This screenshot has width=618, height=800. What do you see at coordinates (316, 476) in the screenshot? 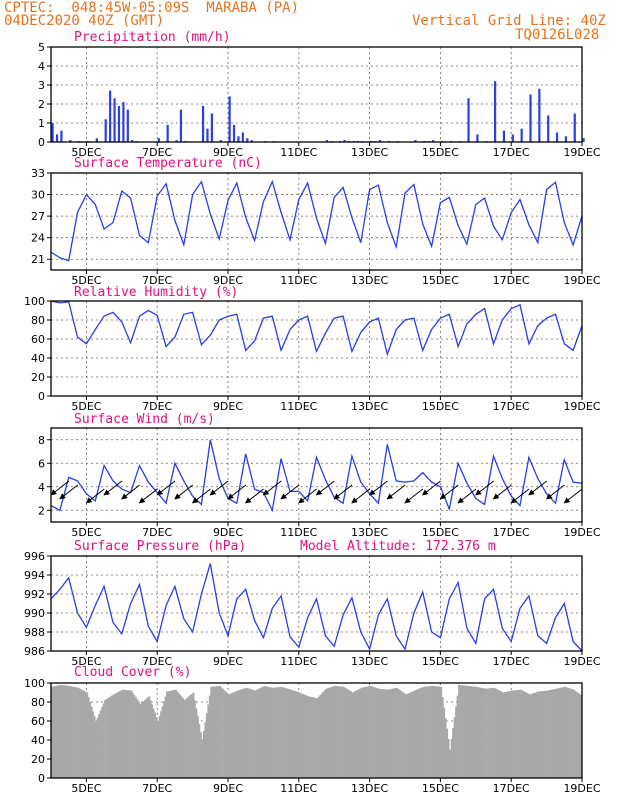
I see `wind-series-line` at bounding box center [316, 476].